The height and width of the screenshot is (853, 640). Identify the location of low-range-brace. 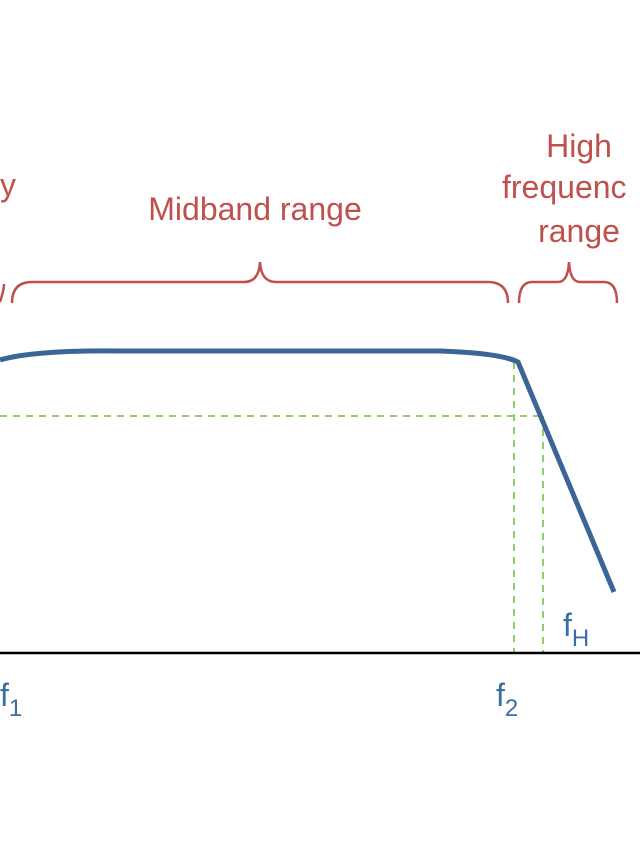
(3, 293).